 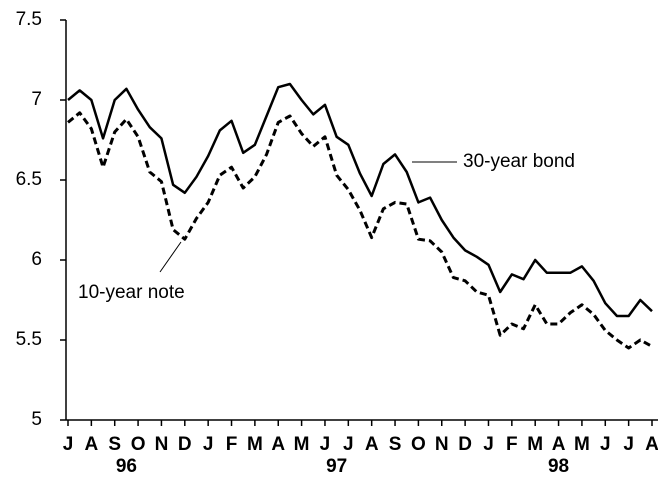 What do you see at coordinates (36, 419) in the screenshot?
I see `y-tick-label: 5` at bounding box center [36, 419].